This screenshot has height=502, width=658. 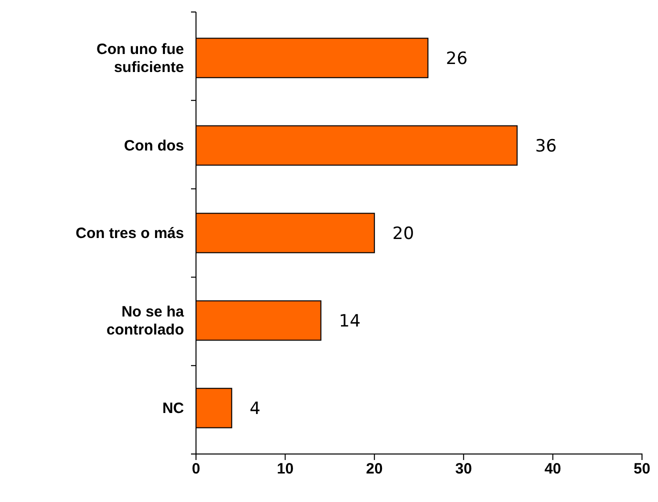 I want to click on data-label: 4, so click(x=255, y=409).